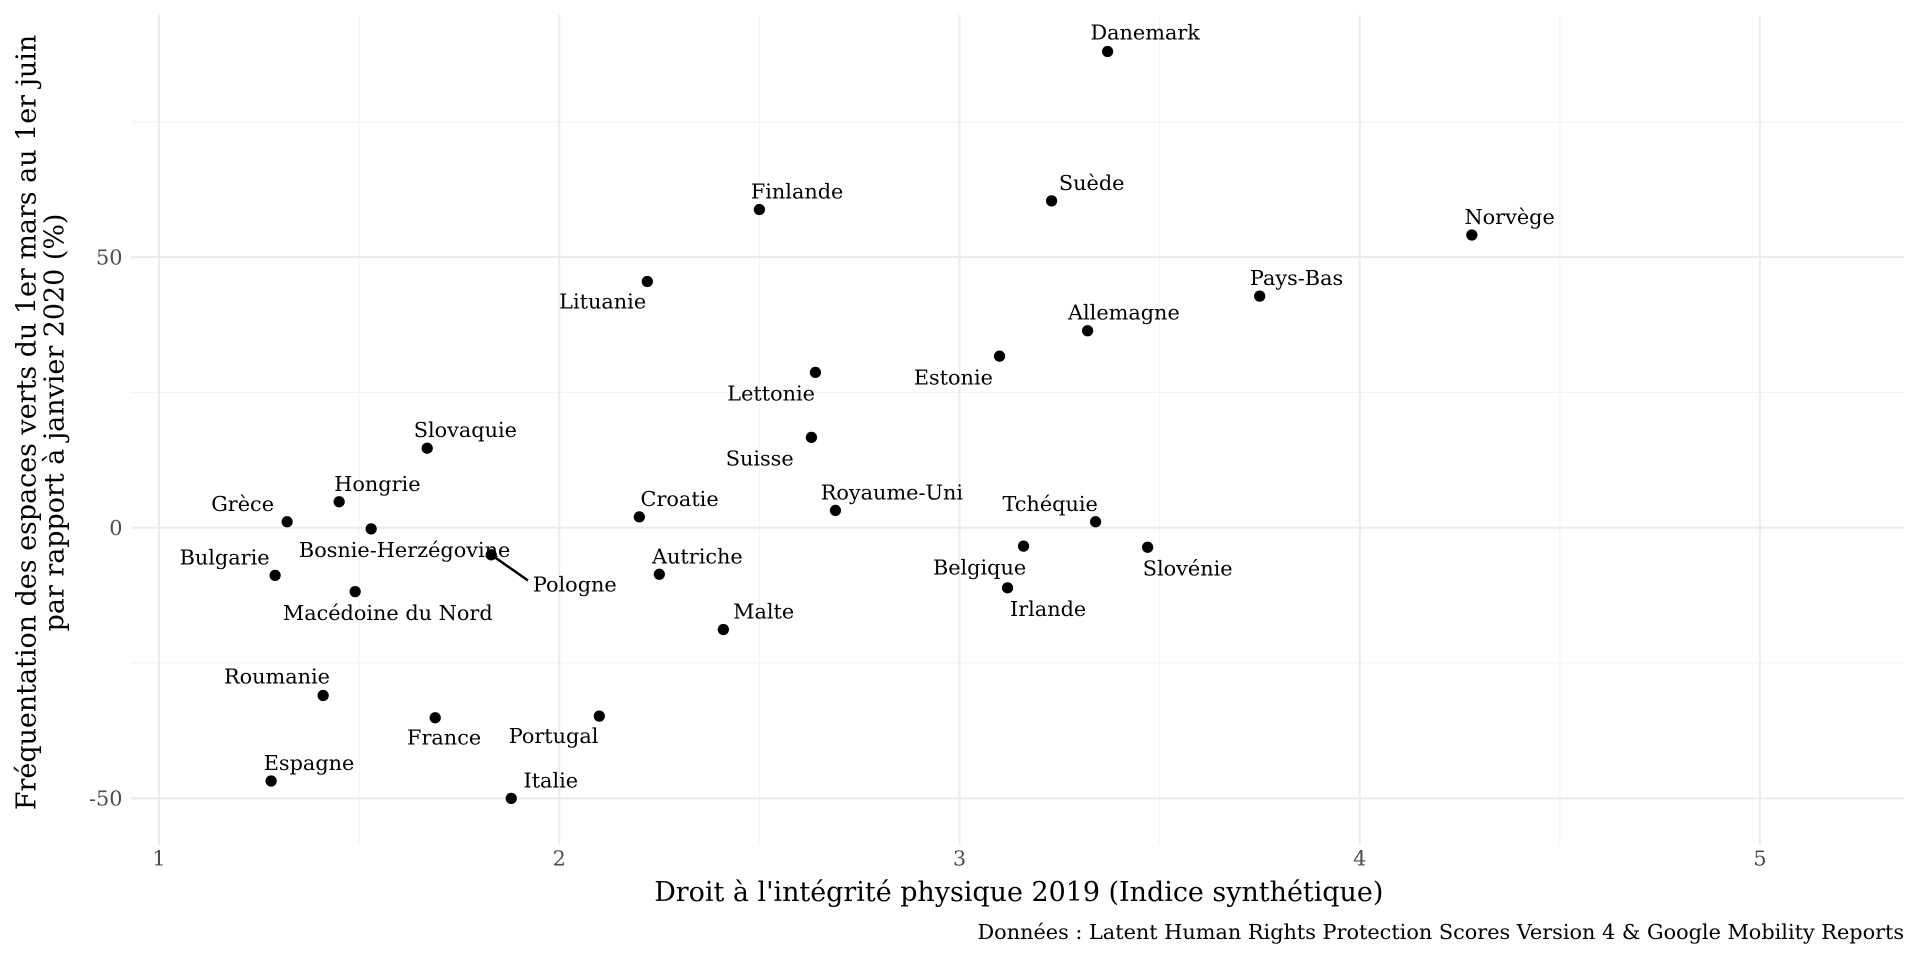 This screenshot has height=960, width=1920. I want to click on point-label: Lettonie, so click(771, 394).